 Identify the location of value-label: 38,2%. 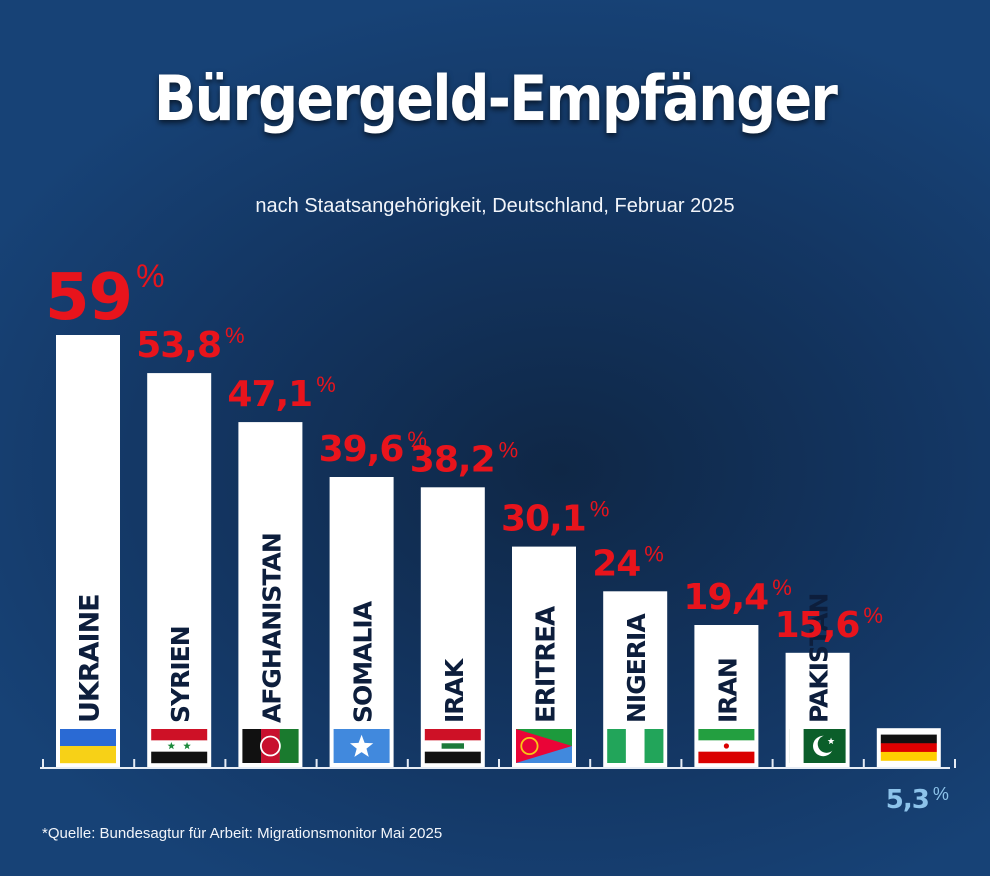
(464, 458).